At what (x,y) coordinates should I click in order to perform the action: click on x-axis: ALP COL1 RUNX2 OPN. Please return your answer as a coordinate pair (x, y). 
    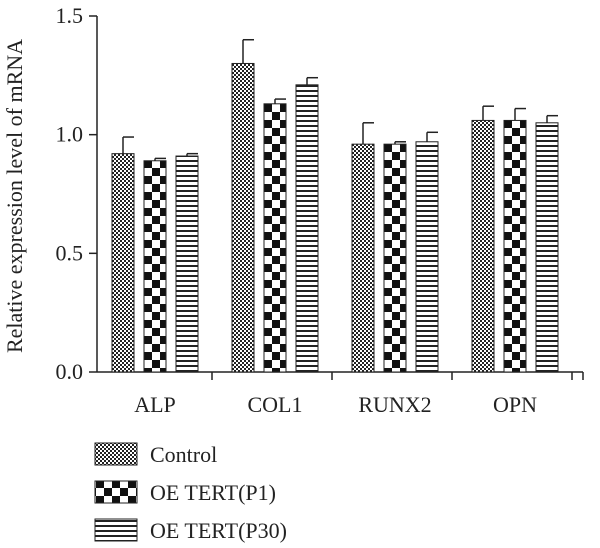
    Looking at the image, I should click on (340, 394).